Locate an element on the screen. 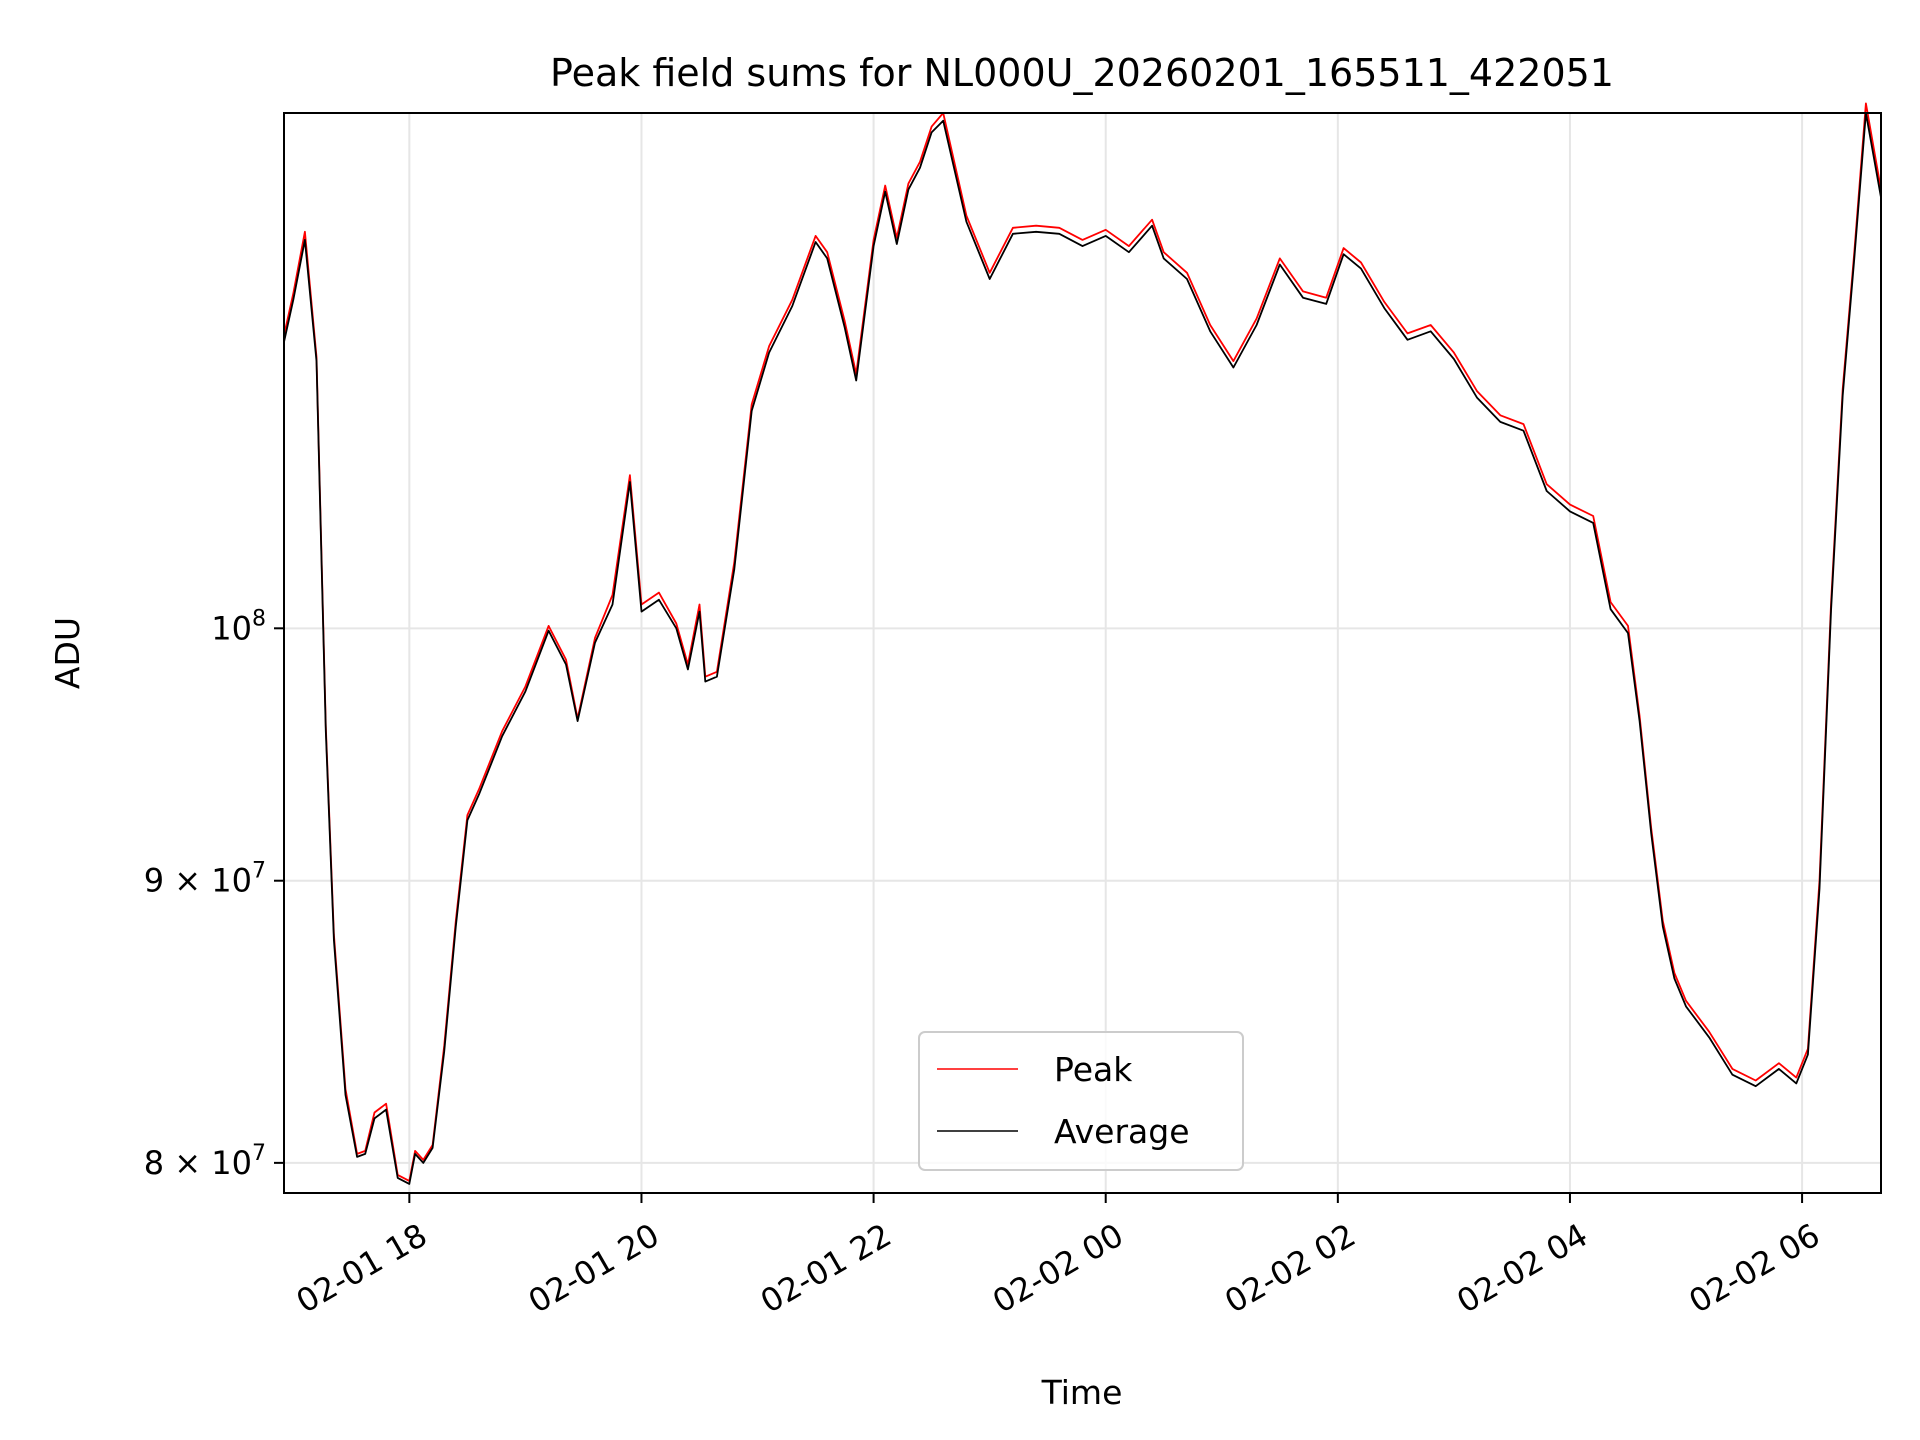 This screenshot has height=1440, width=1920. legend: Peak Average is located at coordinates (1081, 1101).